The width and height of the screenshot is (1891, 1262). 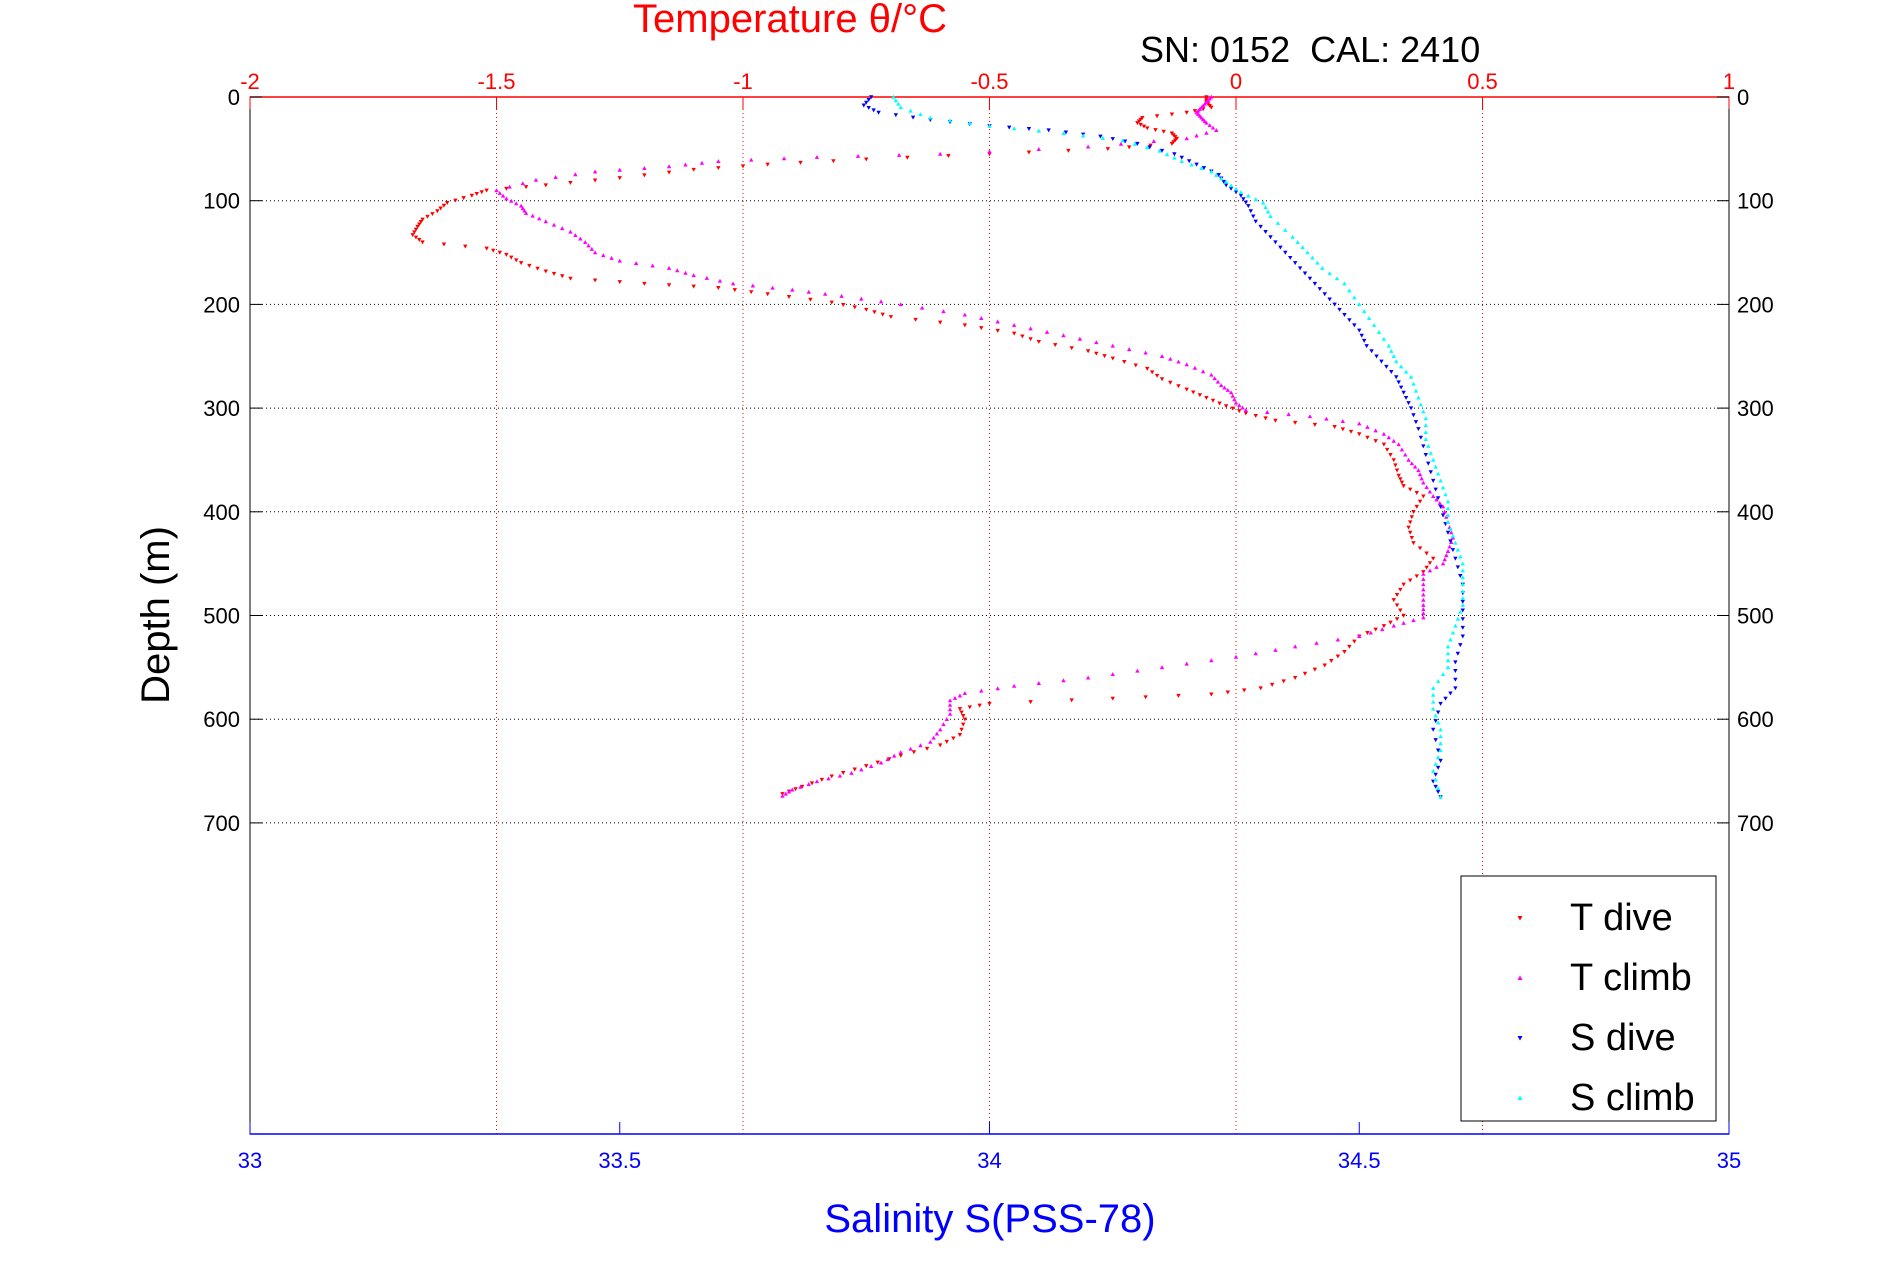 What do you see at coordinates (221, 512) in the screenshot?
I see `depth-tick-label-left: 400` at bounding box center [221, 512].